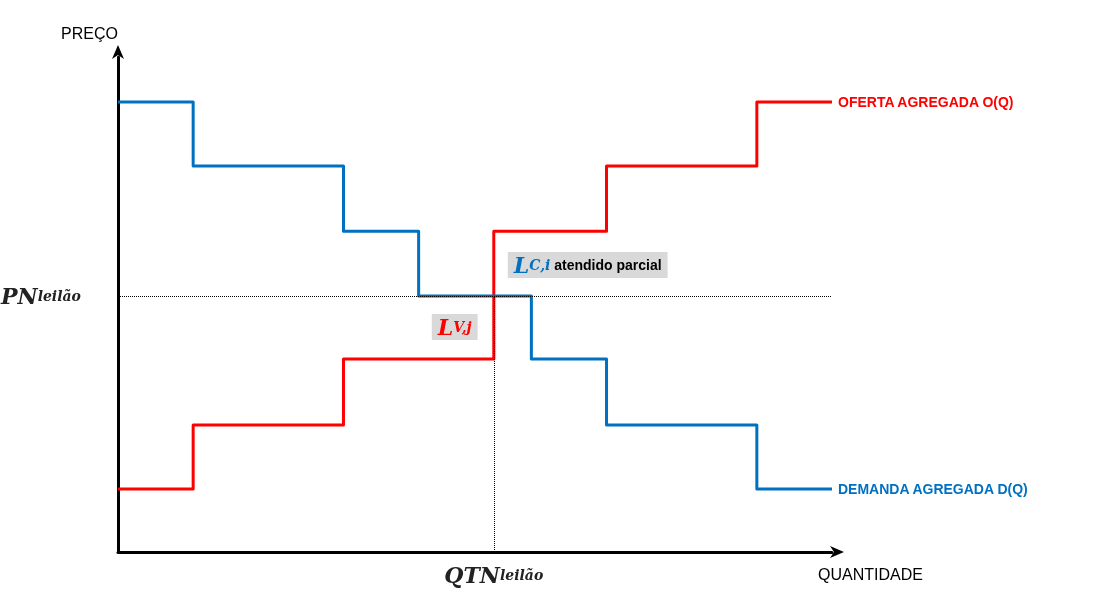 The image size is (1115, 613). Describe the element at coordinates (926, 102) in the screenshot. I see `series-label: OFERTA AGREGADA O(Q)` at that location.